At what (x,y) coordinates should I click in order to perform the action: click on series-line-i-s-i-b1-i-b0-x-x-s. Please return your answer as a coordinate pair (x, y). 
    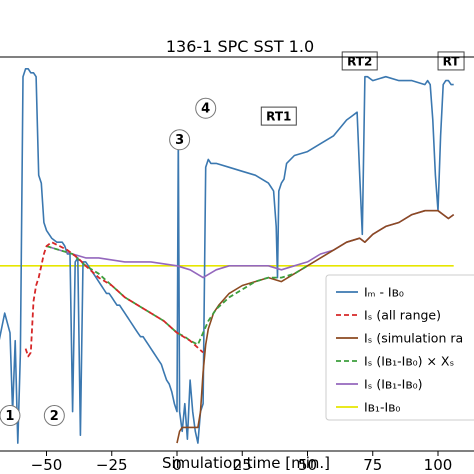
    Looking at the image, I should click on (177, 295).